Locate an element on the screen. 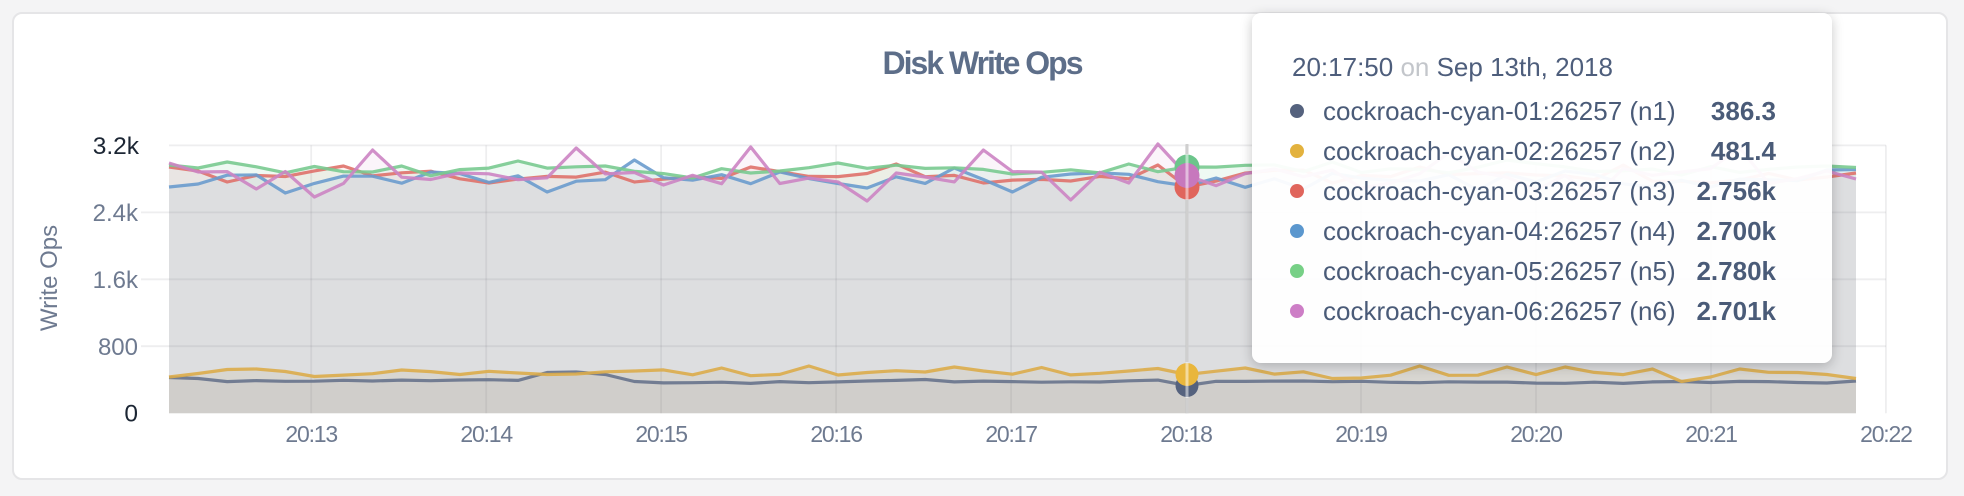 This screenshot has height=496, width=1964. svg-text: 20:16 is located at coordinates (836, 434).